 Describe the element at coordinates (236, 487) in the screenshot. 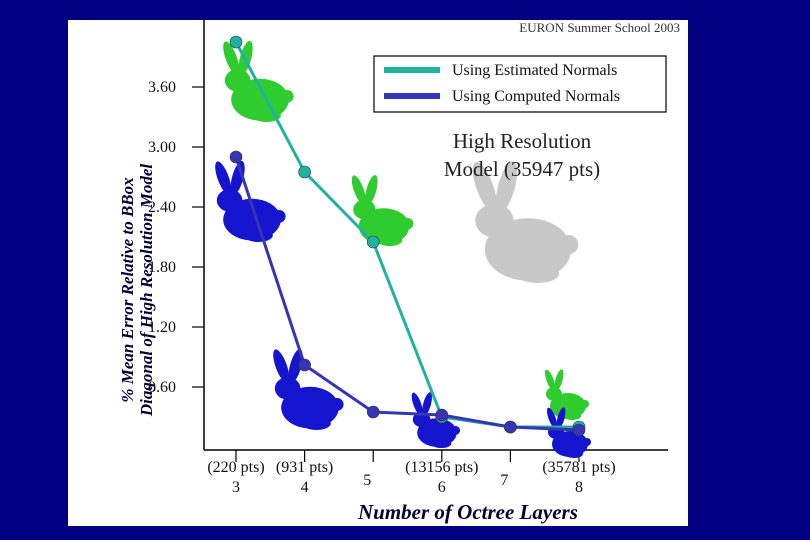

I see `x-tick-label: 3` at that location.